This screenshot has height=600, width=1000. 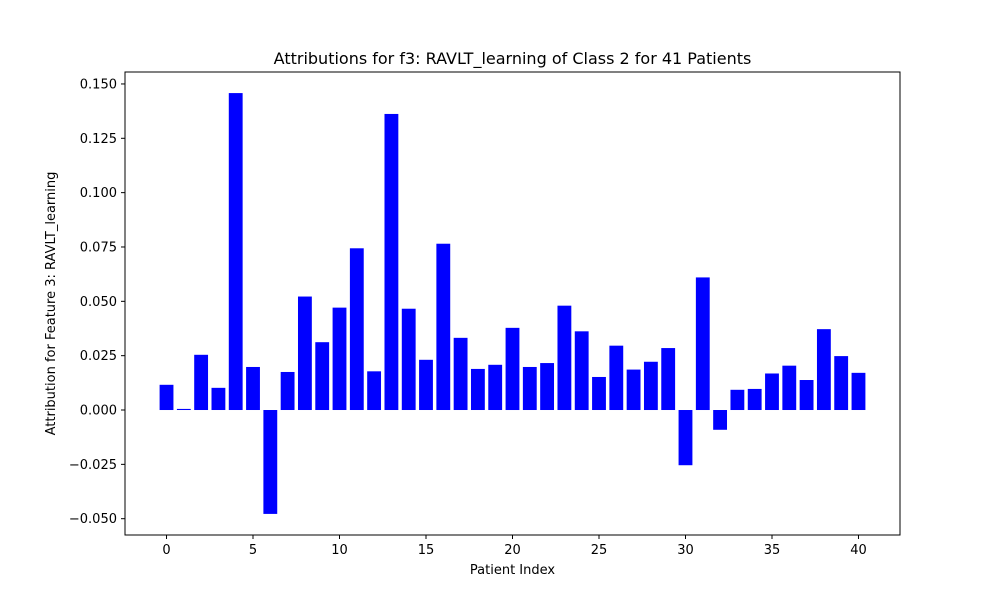 What do you see at coordinates (93, 519) in the screenshot?
I see `y-tick-label: −0.050` at bounding box center [93, 519].